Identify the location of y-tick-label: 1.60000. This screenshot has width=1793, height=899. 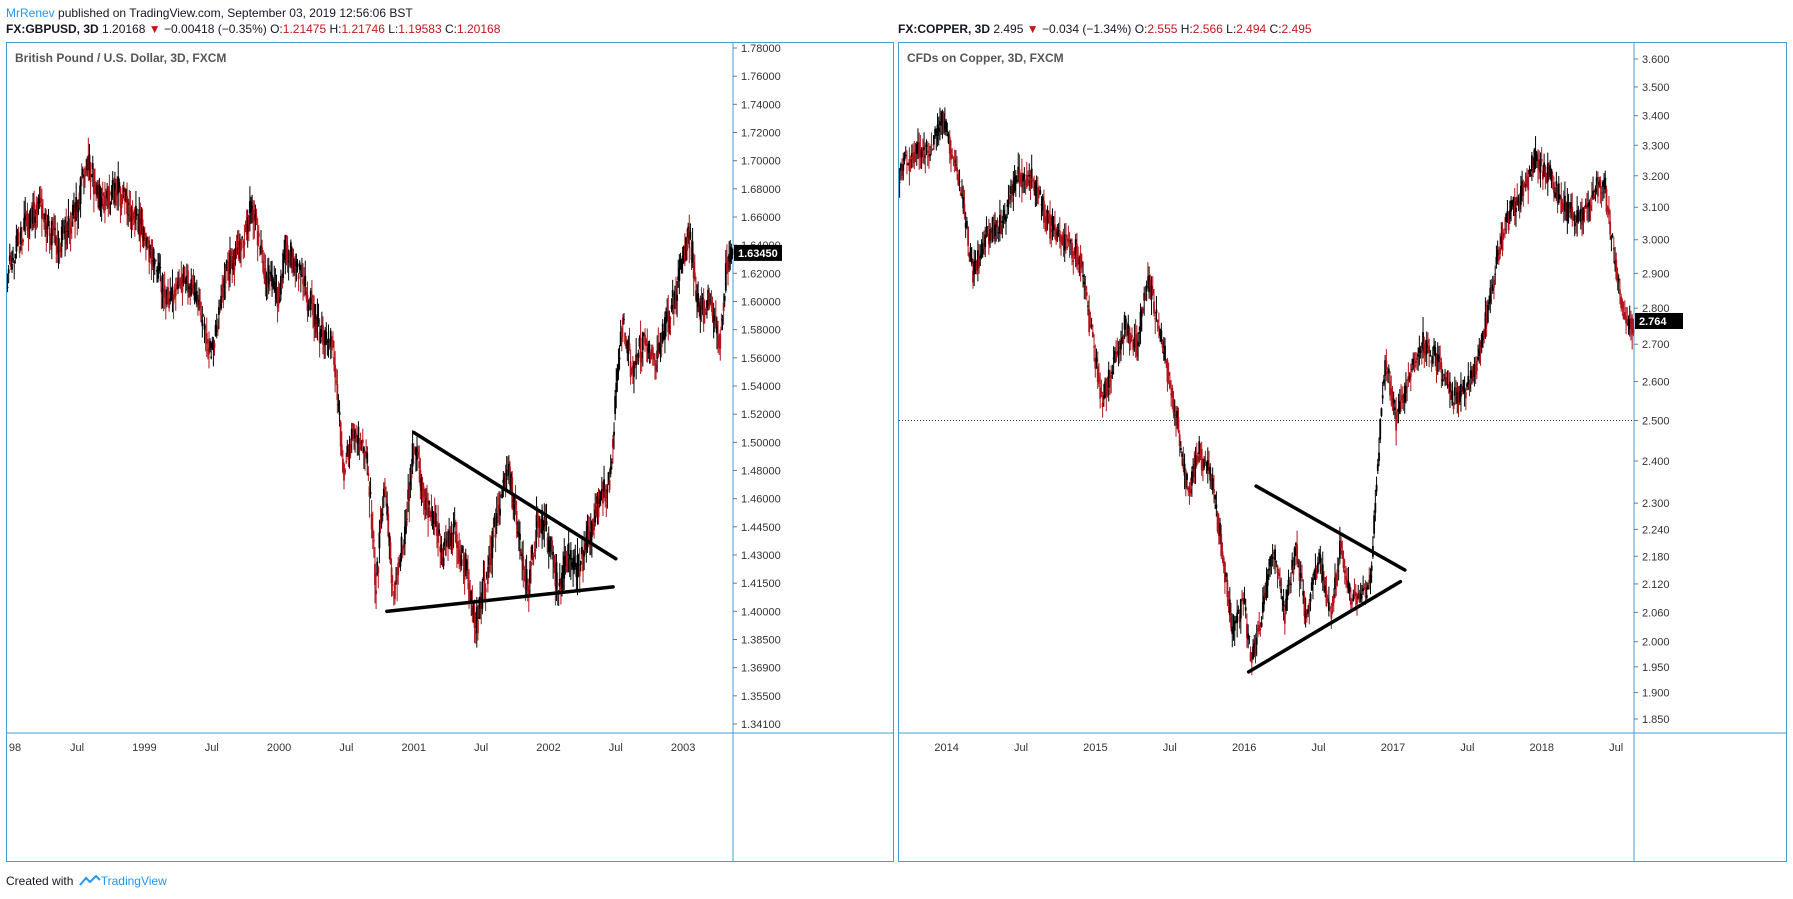
(761, 303).